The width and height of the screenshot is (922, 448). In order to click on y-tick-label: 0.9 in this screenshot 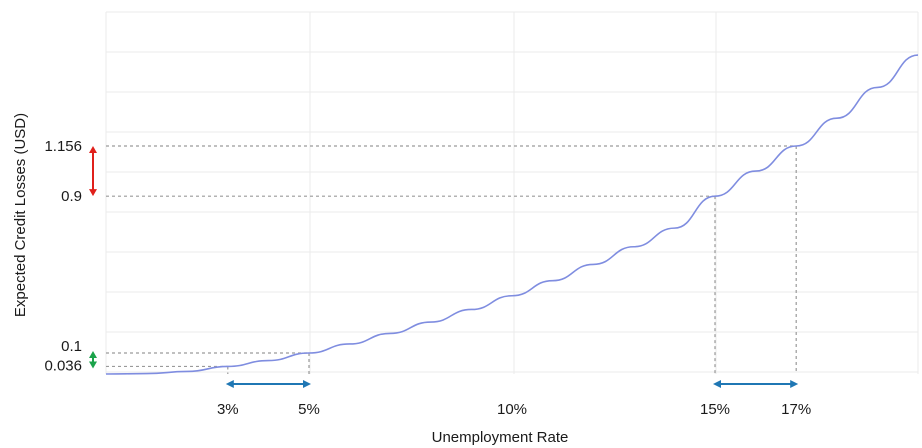, I will do `click(71, 196)`.